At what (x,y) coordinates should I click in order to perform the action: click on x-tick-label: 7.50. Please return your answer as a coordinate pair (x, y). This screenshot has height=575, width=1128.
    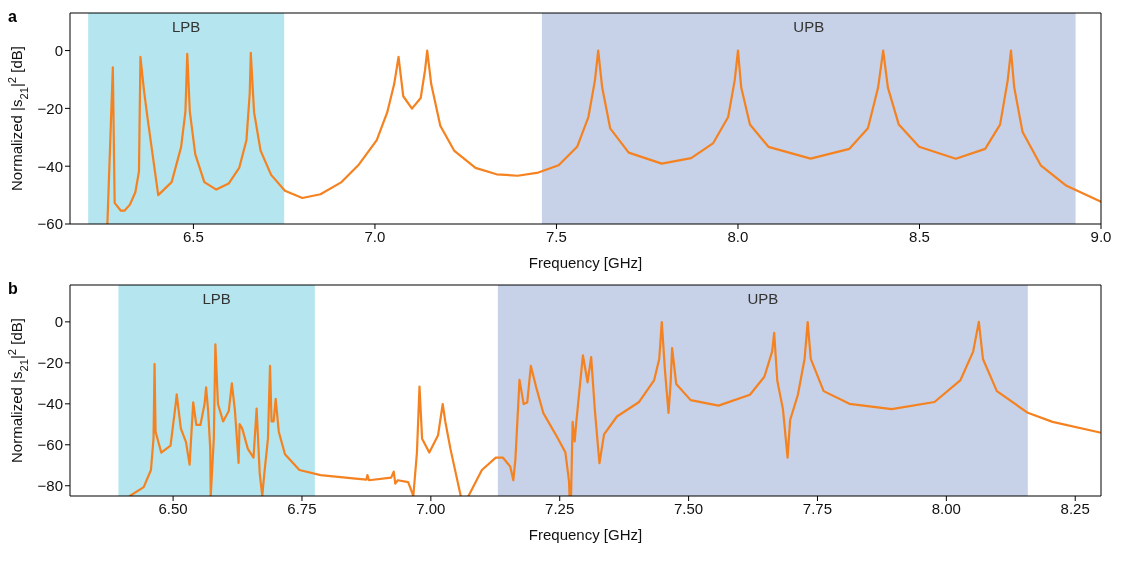
    Looking at the image, I should click on (689, 508).